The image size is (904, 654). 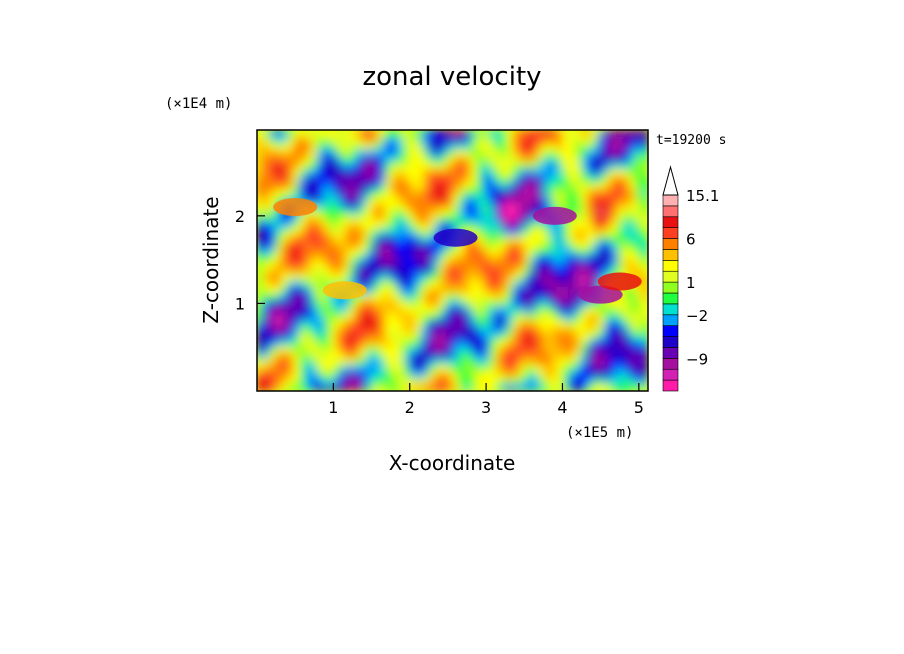 I want to click on colorbar: 15.161−2−9, so click(x=690, y=278).